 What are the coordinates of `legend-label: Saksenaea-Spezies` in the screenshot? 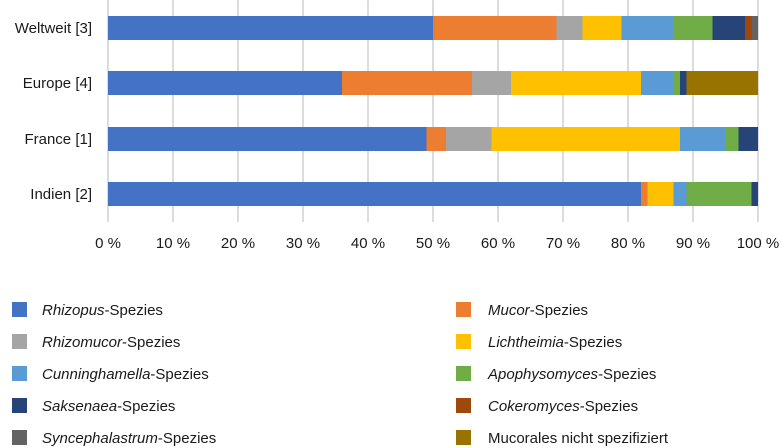 It's located at (108, 406).